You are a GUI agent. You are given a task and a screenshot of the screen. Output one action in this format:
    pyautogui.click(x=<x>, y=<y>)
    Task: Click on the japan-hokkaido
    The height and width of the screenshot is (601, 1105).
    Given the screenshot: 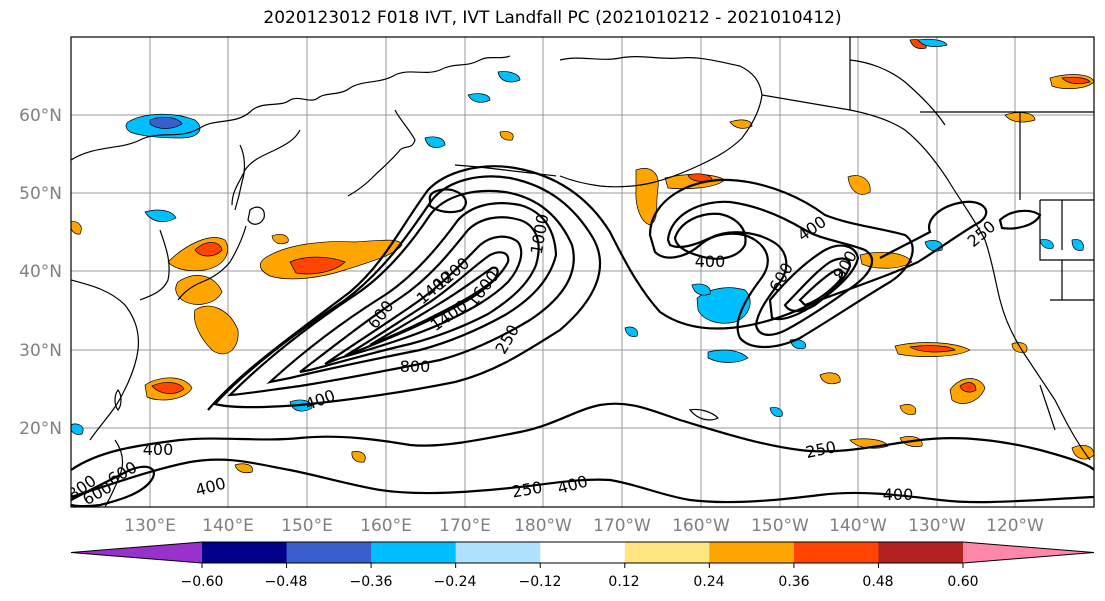 What is the action you would take?
    pyautogui.click(x=256, y=215)
    